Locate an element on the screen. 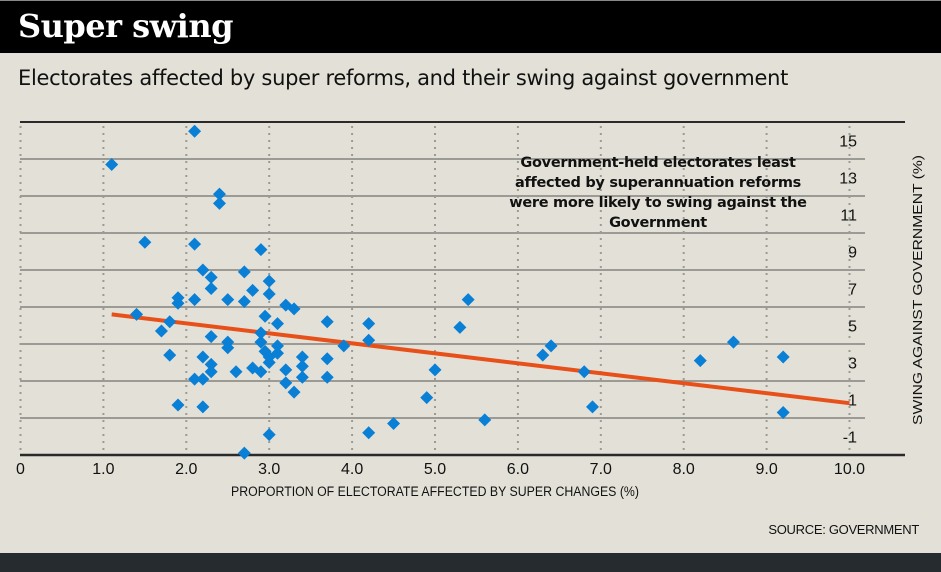 This screenshot has width=941, height=572. title-band: Super swing is located at coordinates (470, 26).